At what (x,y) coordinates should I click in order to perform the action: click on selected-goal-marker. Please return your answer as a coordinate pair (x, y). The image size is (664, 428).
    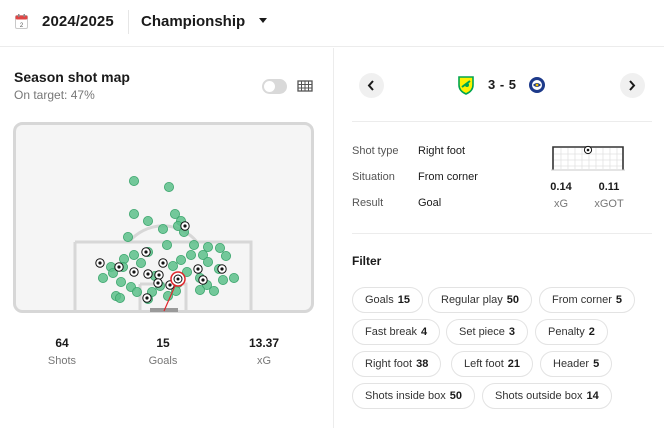
    Looking at the image, I should click on (178, 279).